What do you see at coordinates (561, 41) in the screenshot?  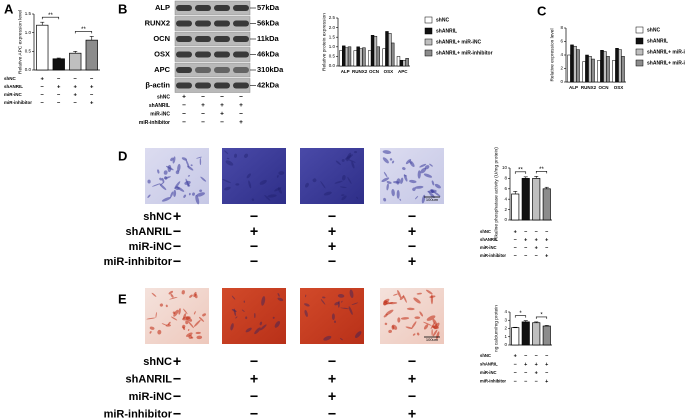 I see `y-tick-label: 6` at bounding box center [561, 41].